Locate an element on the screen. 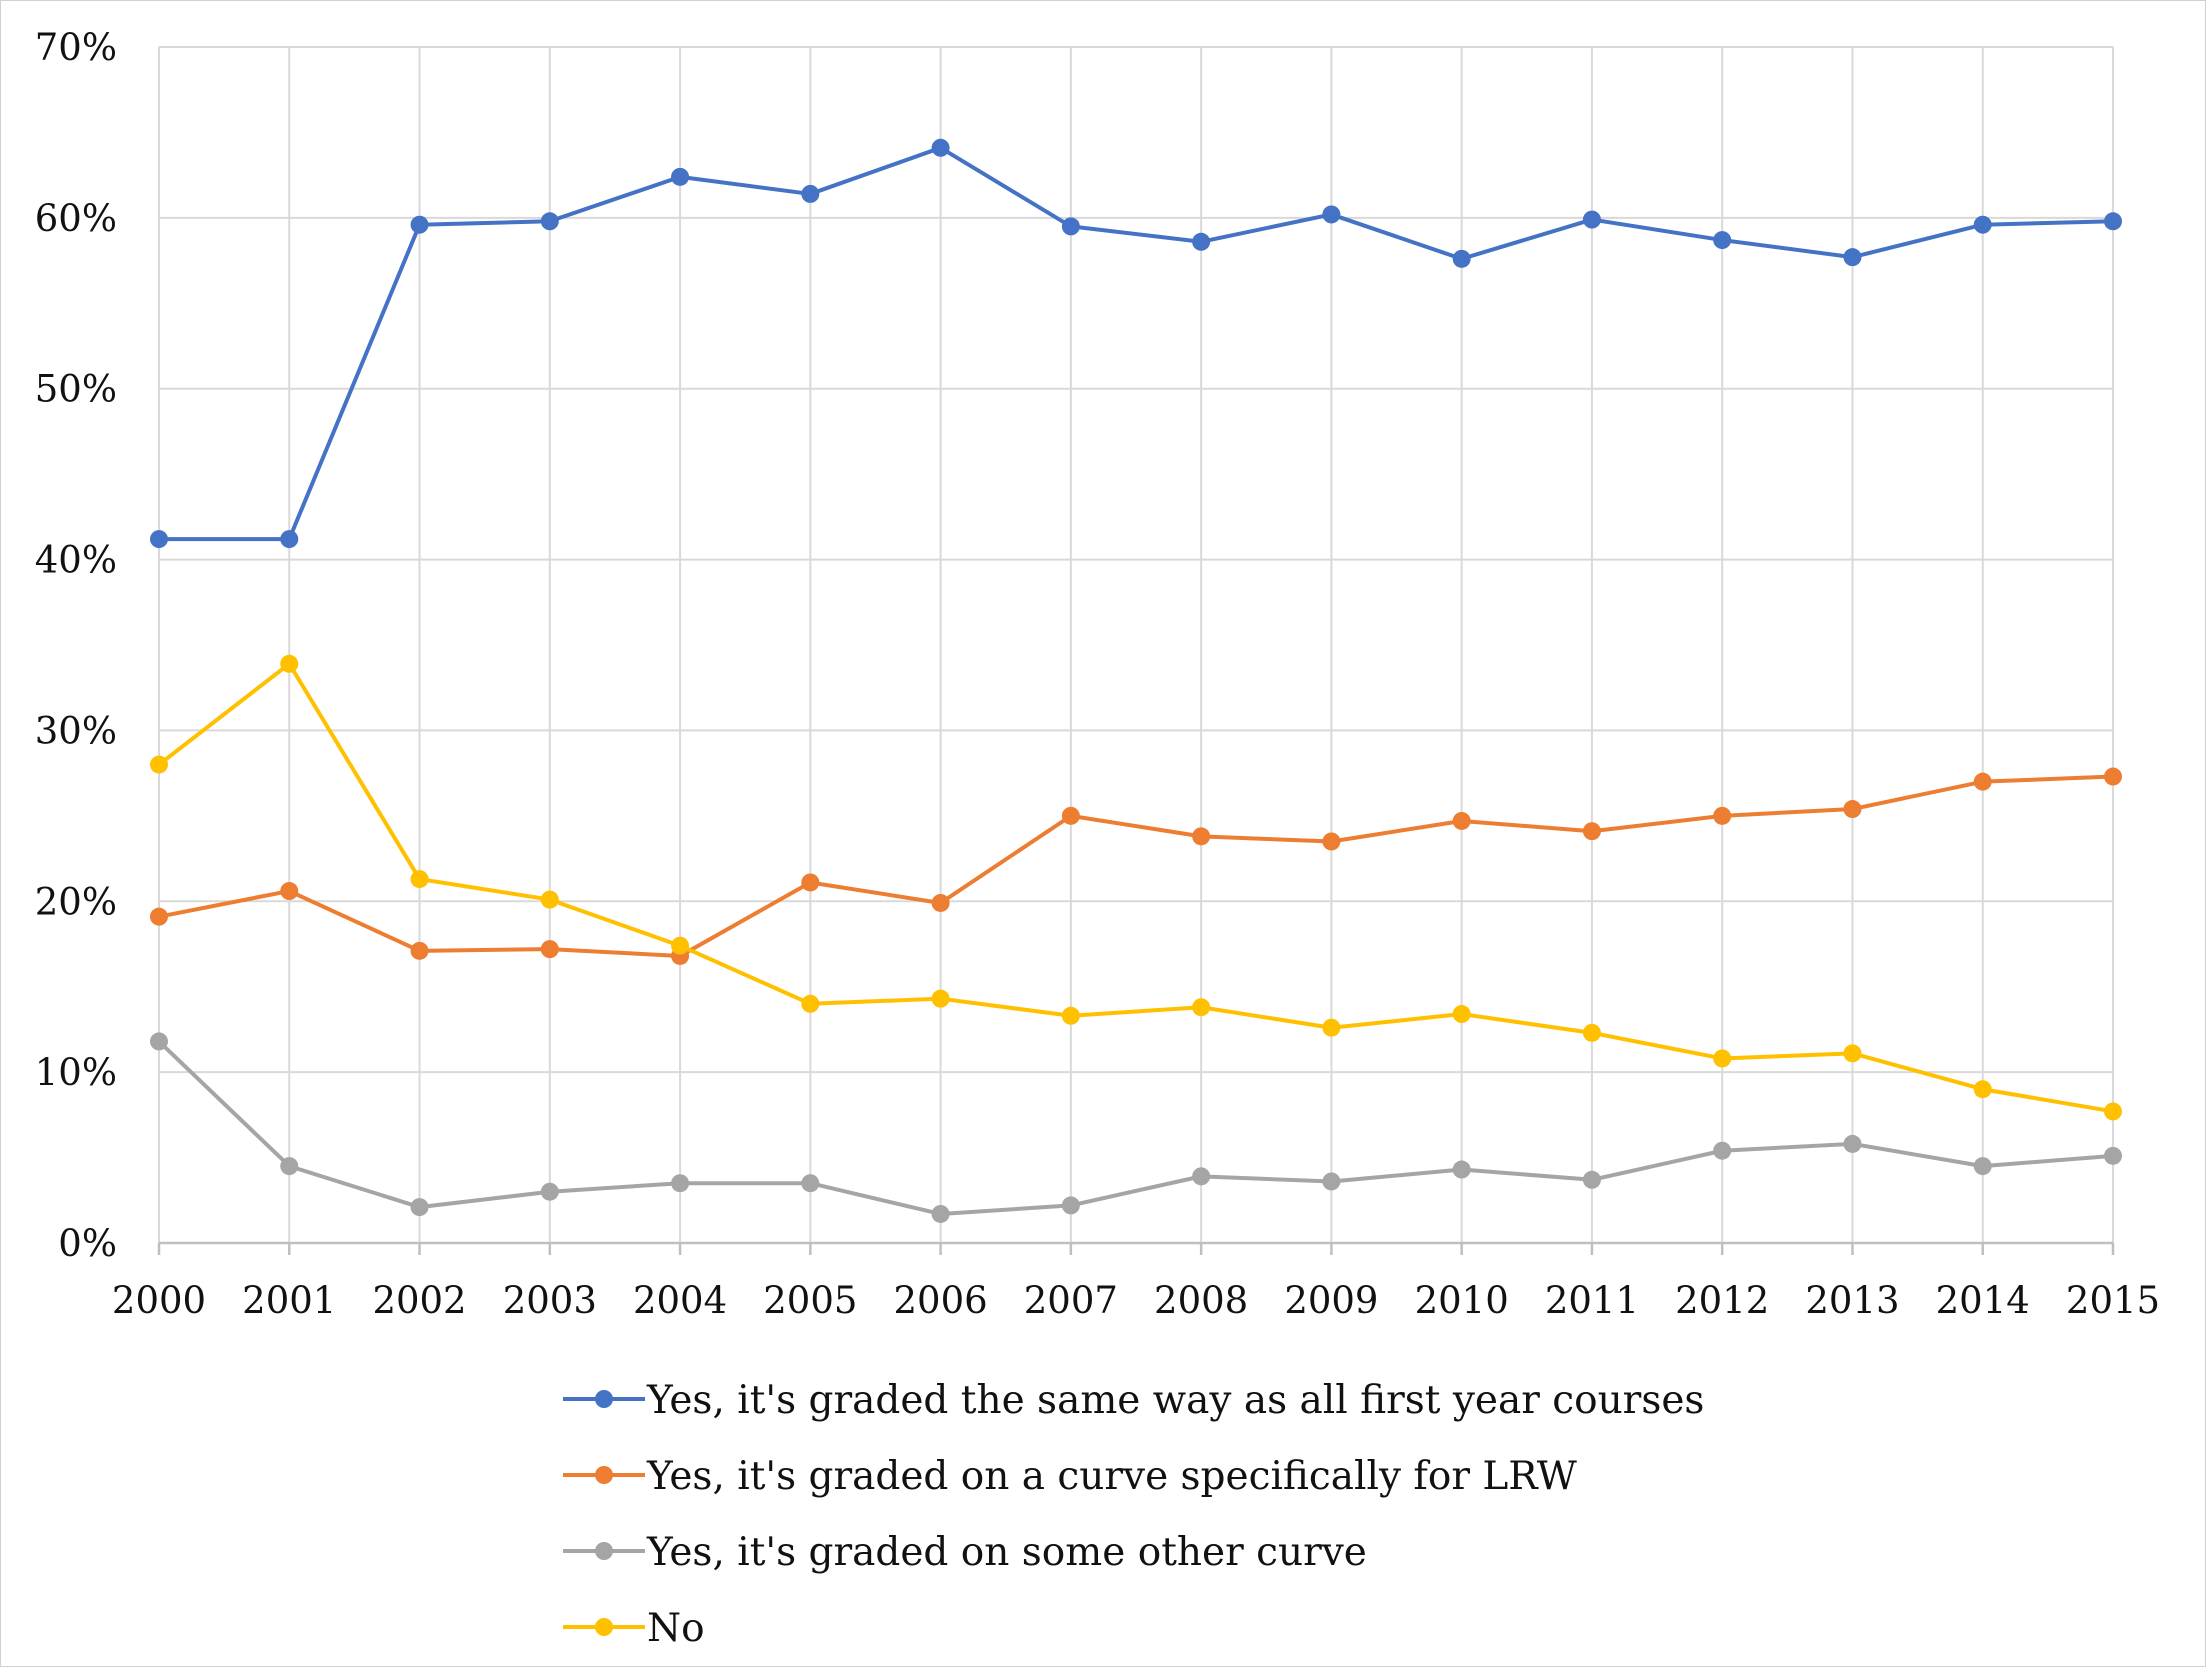 The width and height of the screenshot is (2206, 1668). y-tick-label: 20% is located at coordinates (76, 901).